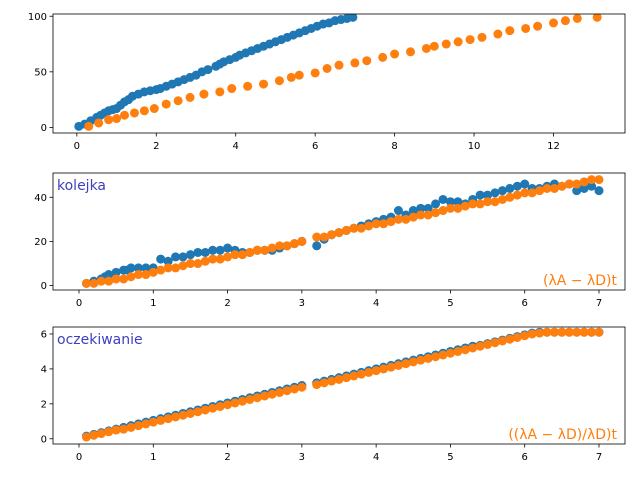  I want to click on x-tick-label: 7, so click(599, 303).